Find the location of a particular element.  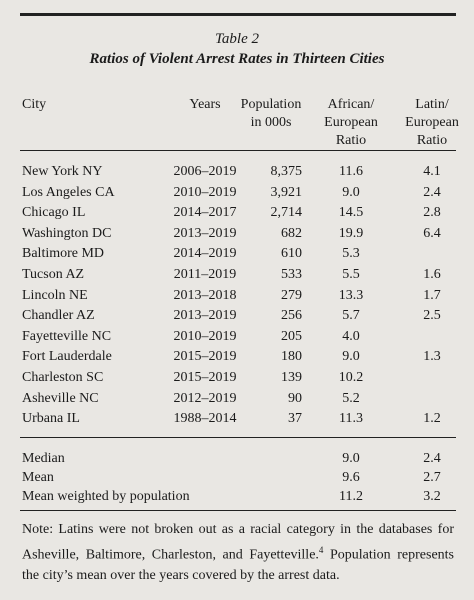

city-name: Urbana IL is located at coordinates (51, 419).